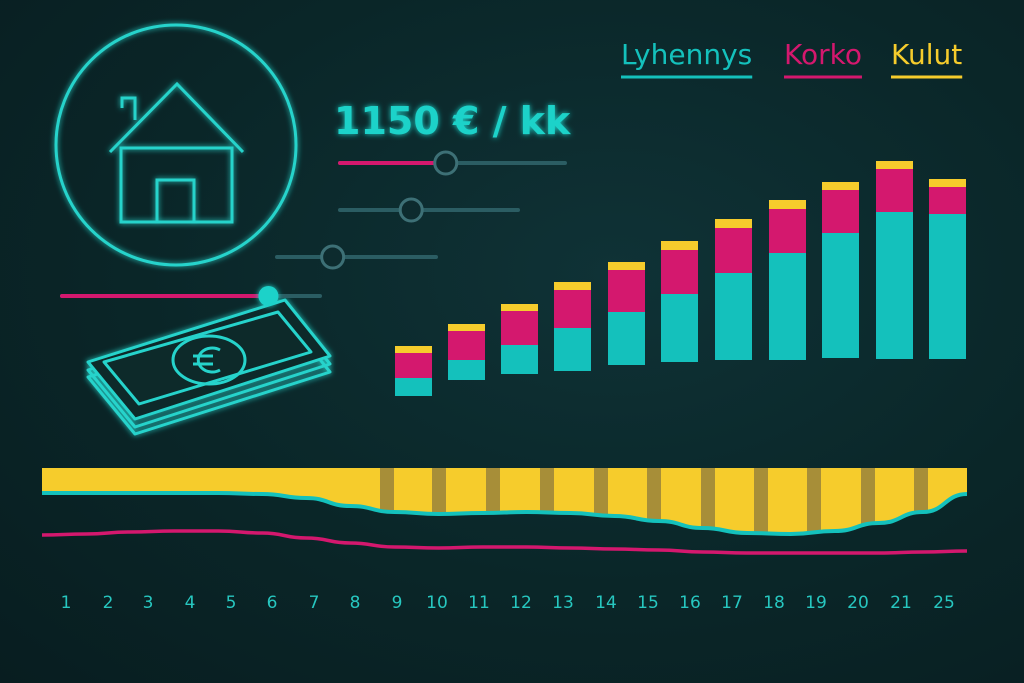 The image size is (1024, 683). What do you see at coordinates (314, 603) in the screenshot?
I see `x-tick-label: 7` at bounding box center [314, 603].